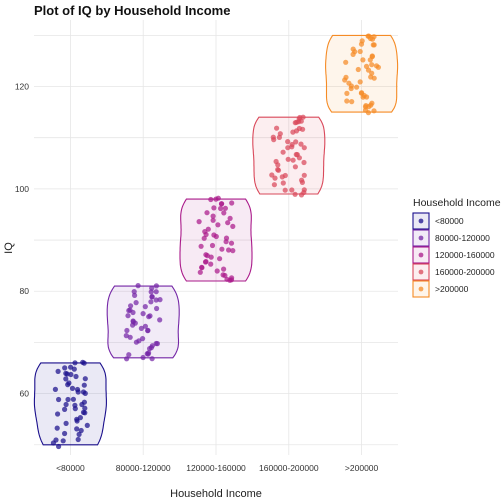 This screenshot has width=504, height=504. I want to click on legend-label: >200000, so click(452, 289).